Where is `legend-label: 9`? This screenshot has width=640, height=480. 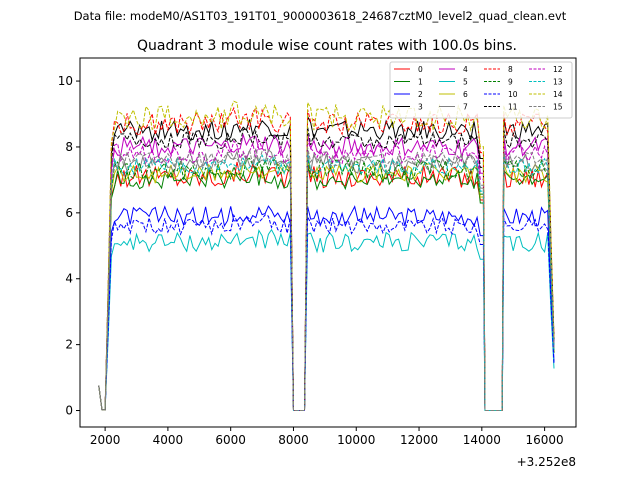
legend-label: 9 is located at coordinates (510, 82).